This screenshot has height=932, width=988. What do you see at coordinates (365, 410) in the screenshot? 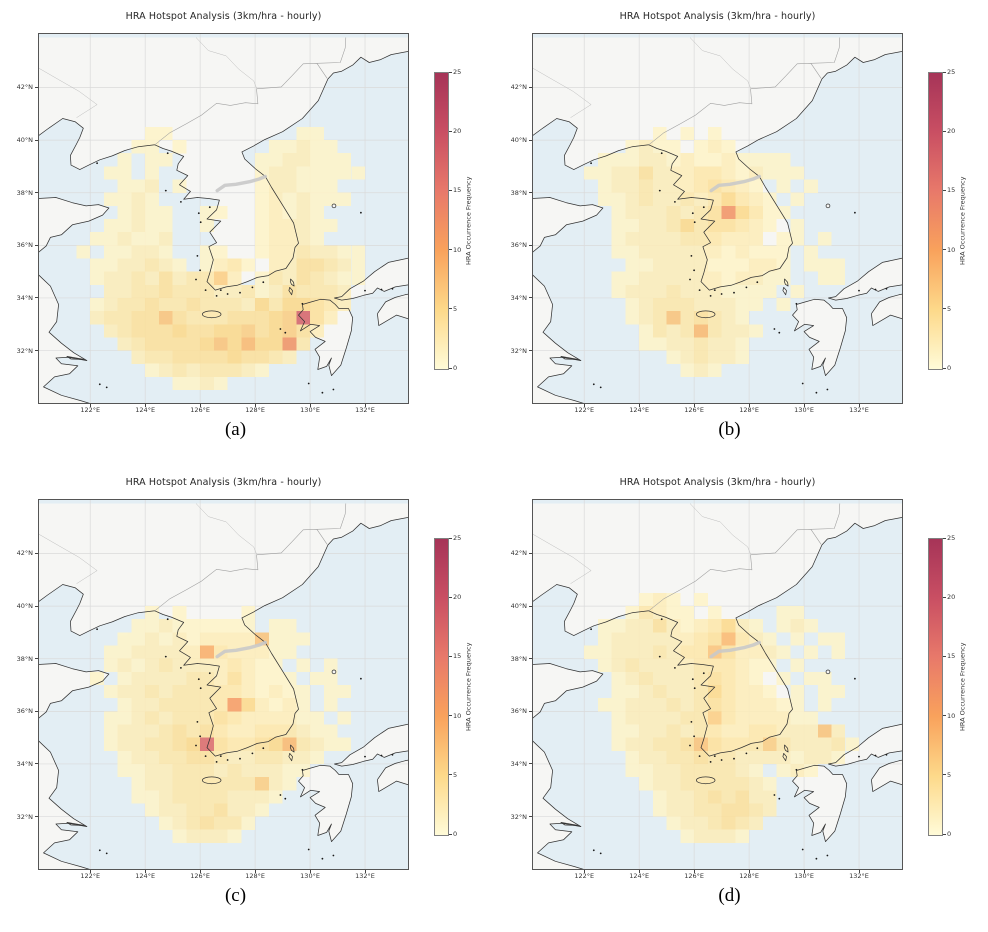
I see `lon-tick-label: 132°E` at bounding box center [365, 410].